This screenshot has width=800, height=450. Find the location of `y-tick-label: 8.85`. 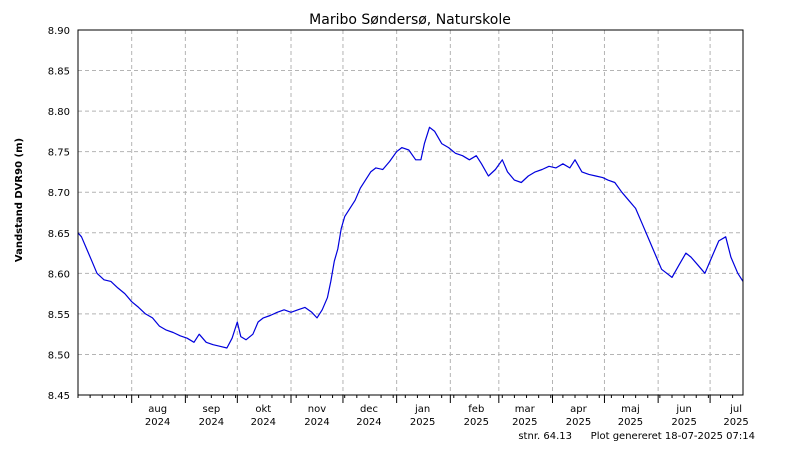

y-tick-label: 8.85 is located at coordinates (59, 72).